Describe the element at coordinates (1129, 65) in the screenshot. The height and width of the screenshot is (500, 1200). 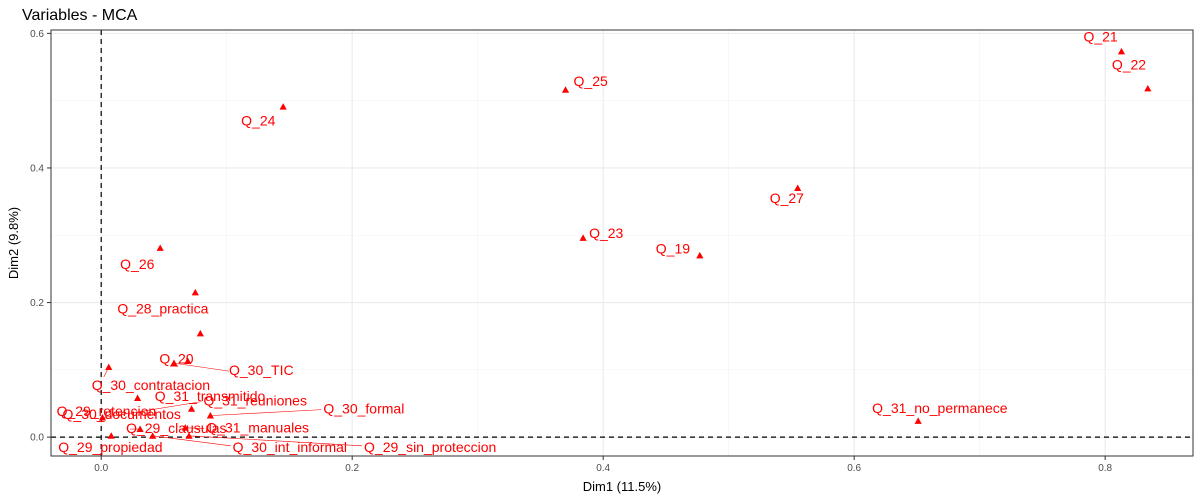
I see `label-q-22: Q_22` at that location.